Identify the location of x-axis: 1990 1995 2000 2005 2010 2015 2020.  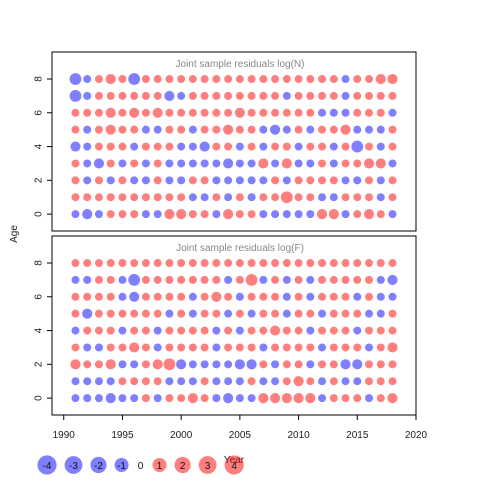
(240, 427).